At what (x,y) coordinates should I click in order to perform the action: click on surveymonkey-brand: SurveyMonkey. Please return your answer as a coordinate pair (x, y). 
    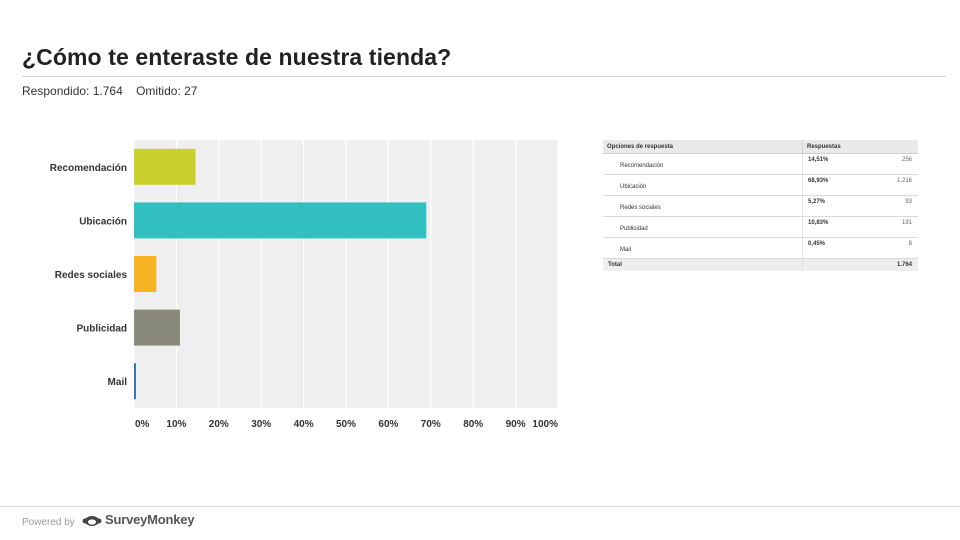
    Looking at the image, I should click on (138, 519).